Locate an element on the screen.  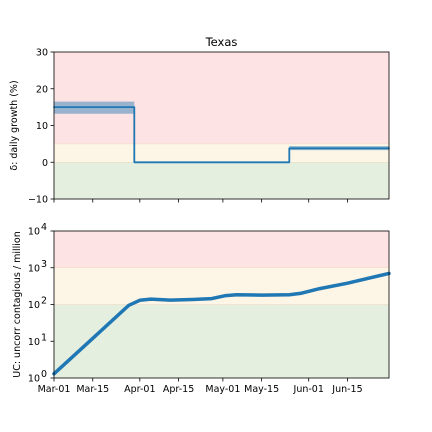
x-tick-label: May-15 is located at coordinates (261, 389).